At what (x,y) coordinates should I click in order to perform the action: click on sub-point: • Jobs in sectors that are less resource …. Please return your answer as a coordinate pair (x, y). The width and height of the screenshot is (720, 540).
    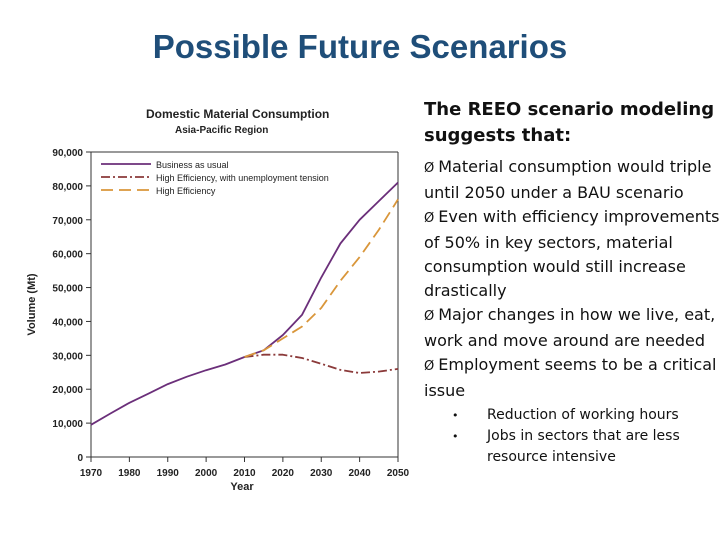
    Looking at the image, I should click on (572, 447).